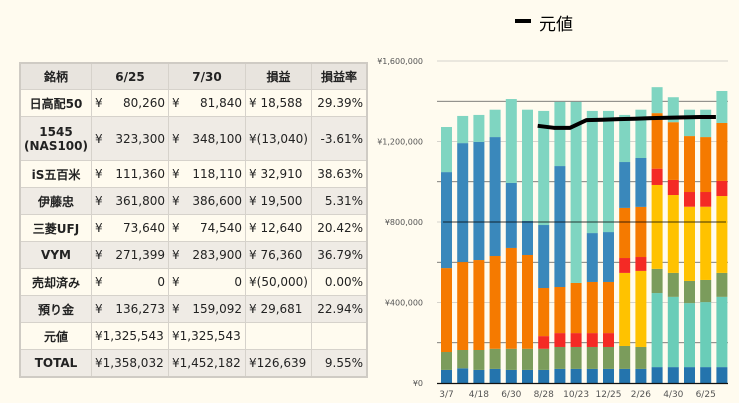  What do you see at coordinates (626, 122) in the screenshot?
I see `motone-line` at bounding box center [626, 122].